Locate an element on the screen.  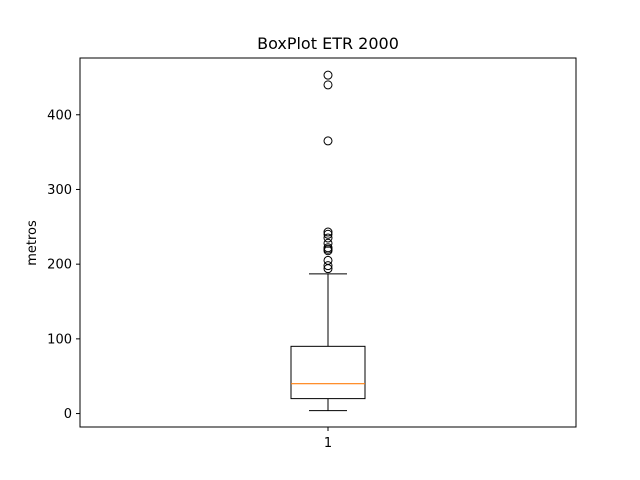
y-tick-label: 400 is located at coordinates (59, 115).